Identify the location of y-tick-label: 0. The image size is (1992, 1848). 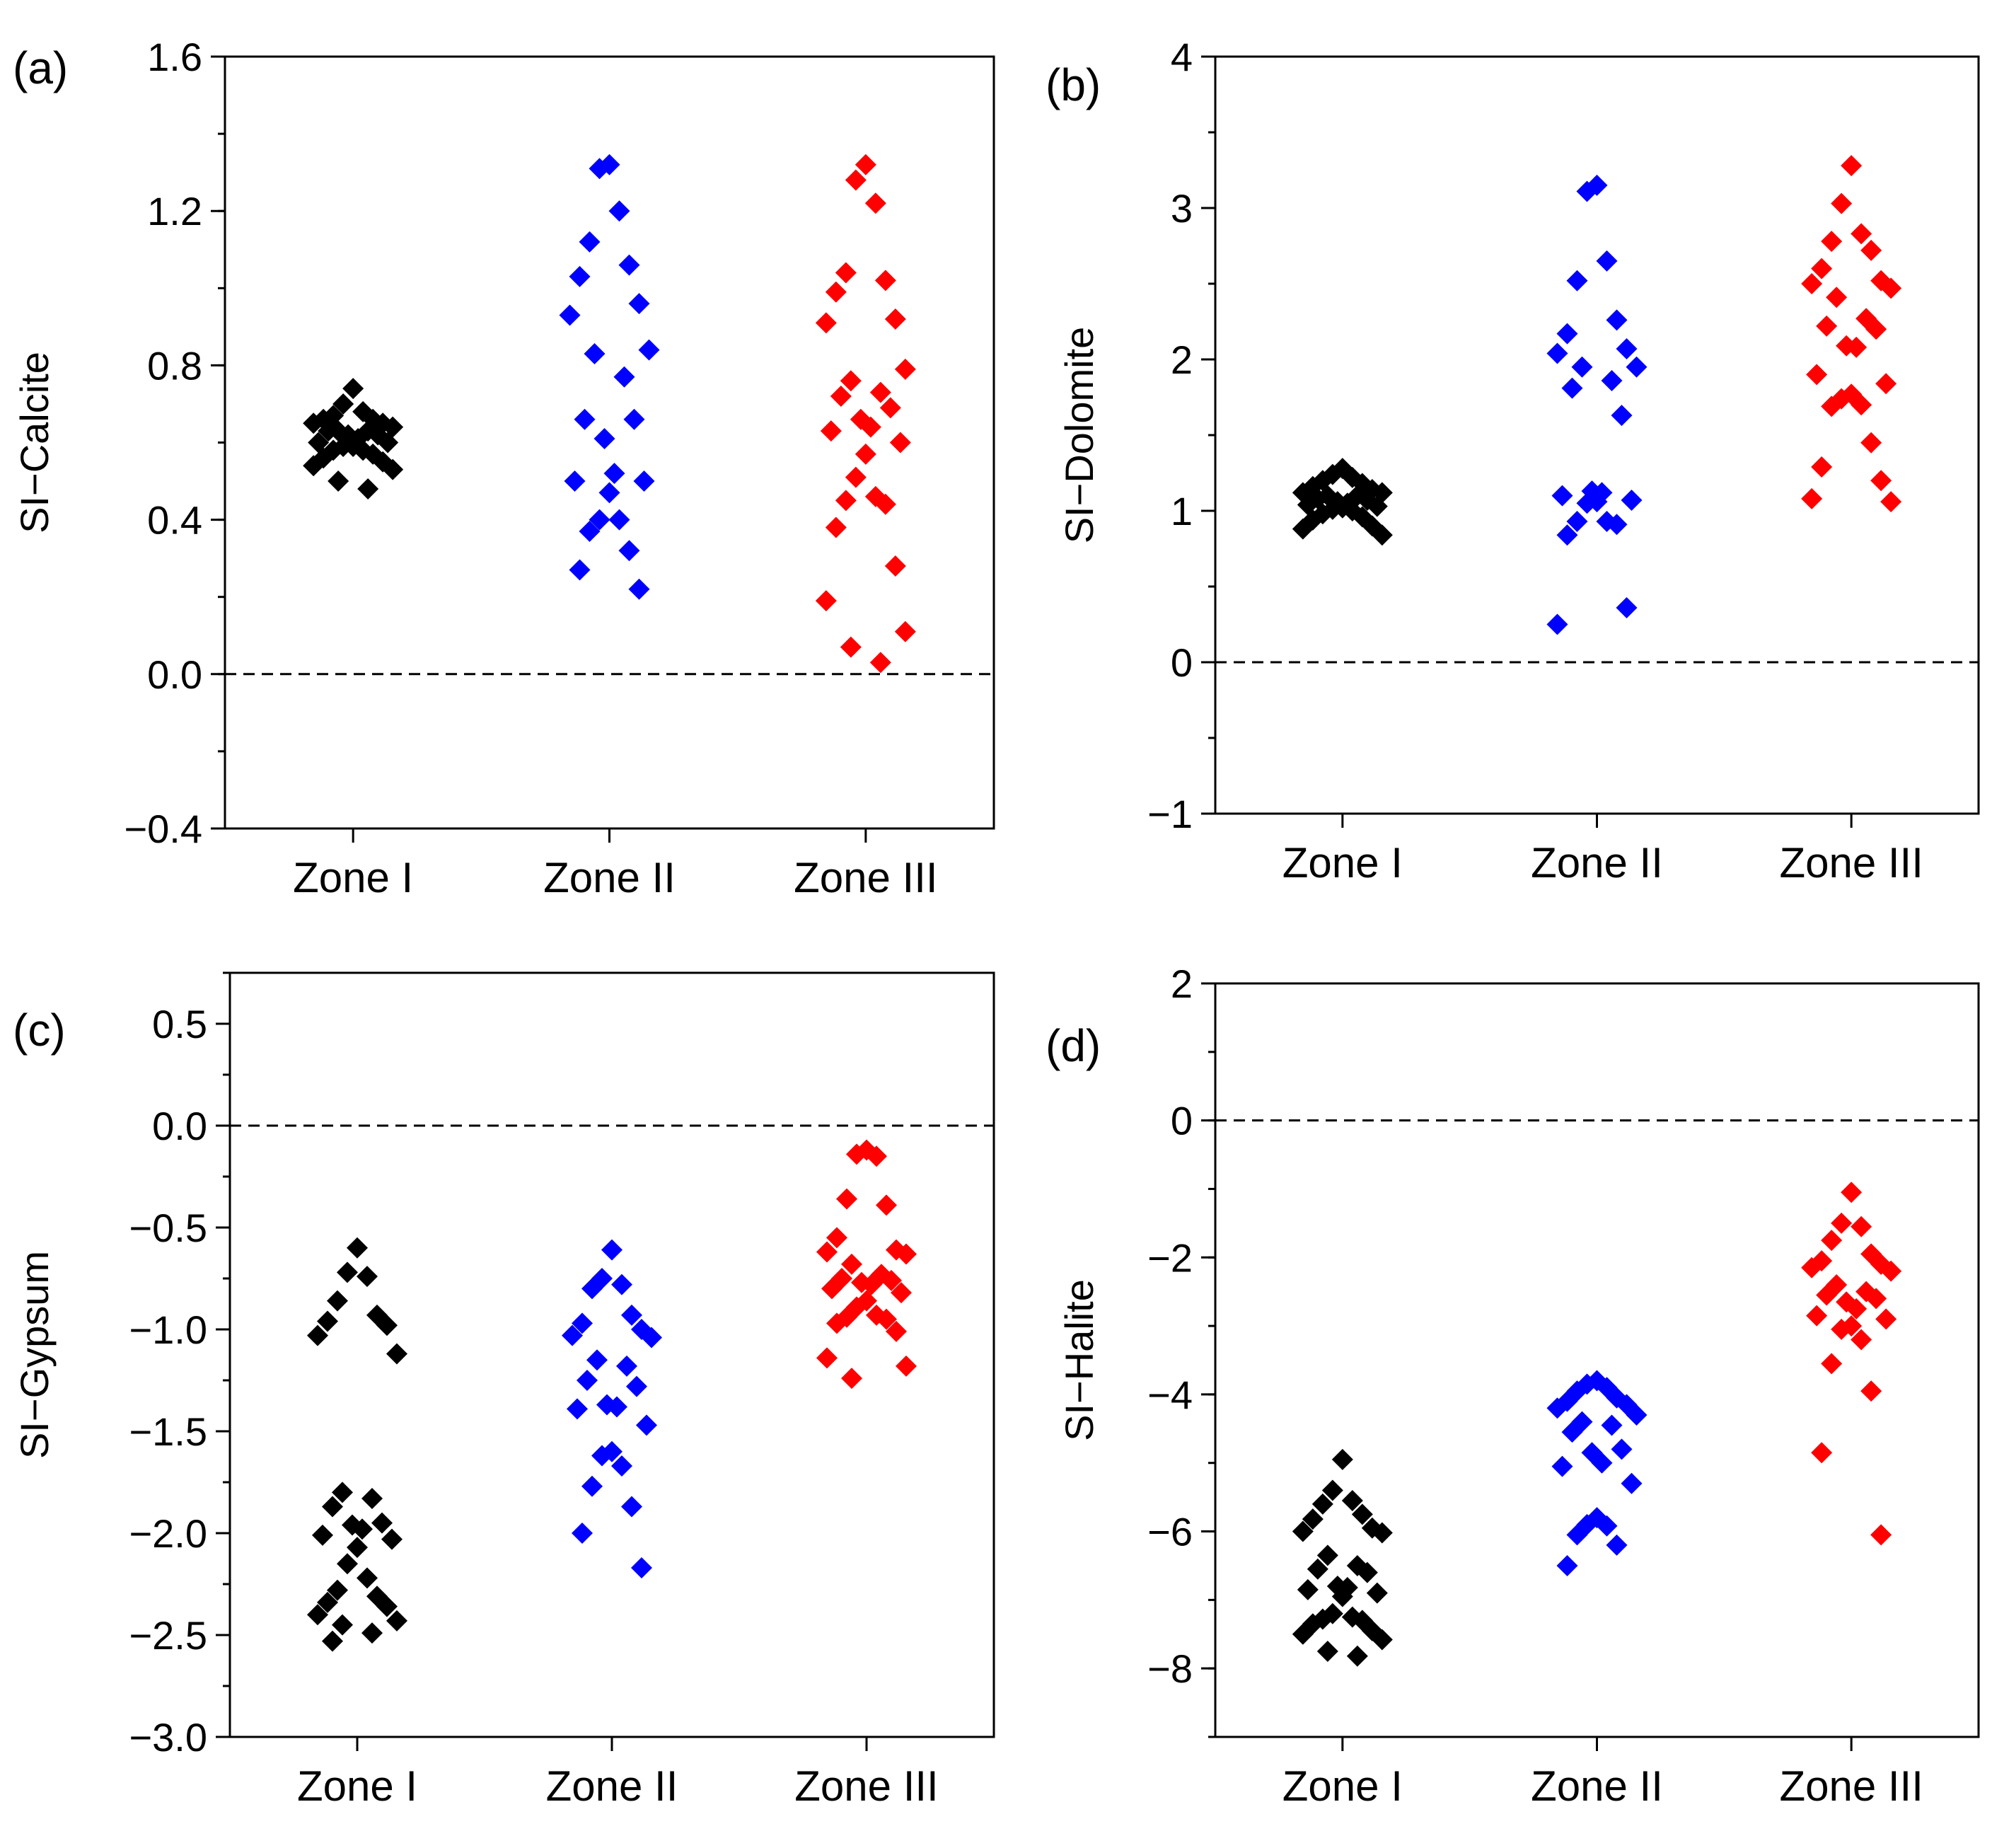
(1182, 662).